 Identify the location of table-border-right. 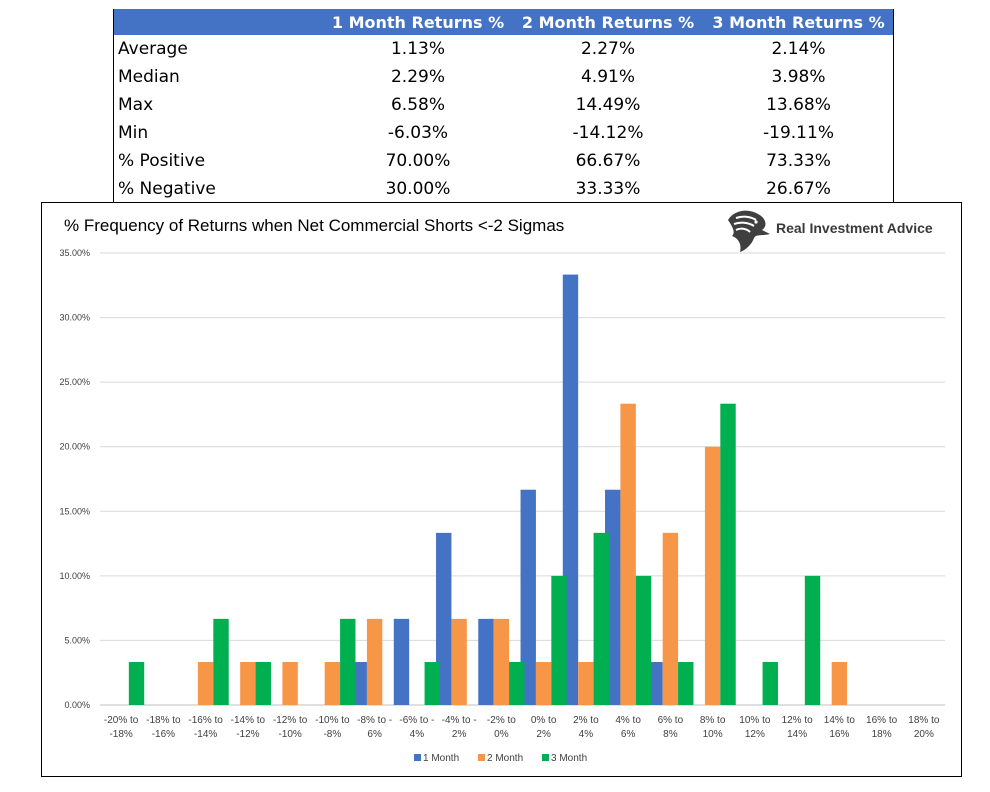
(893, 106).